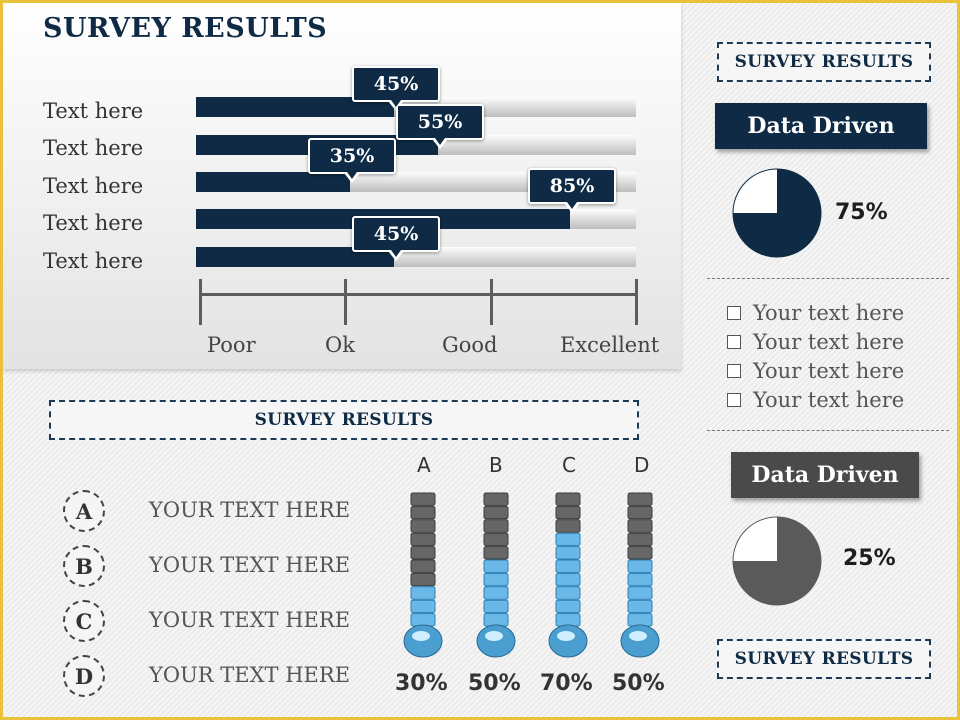  What do you see at coordinates (824, 62) in the screenshot?
I see `survey-results-banner: SURVEY RESULTS` at bounding box center [824, 62].